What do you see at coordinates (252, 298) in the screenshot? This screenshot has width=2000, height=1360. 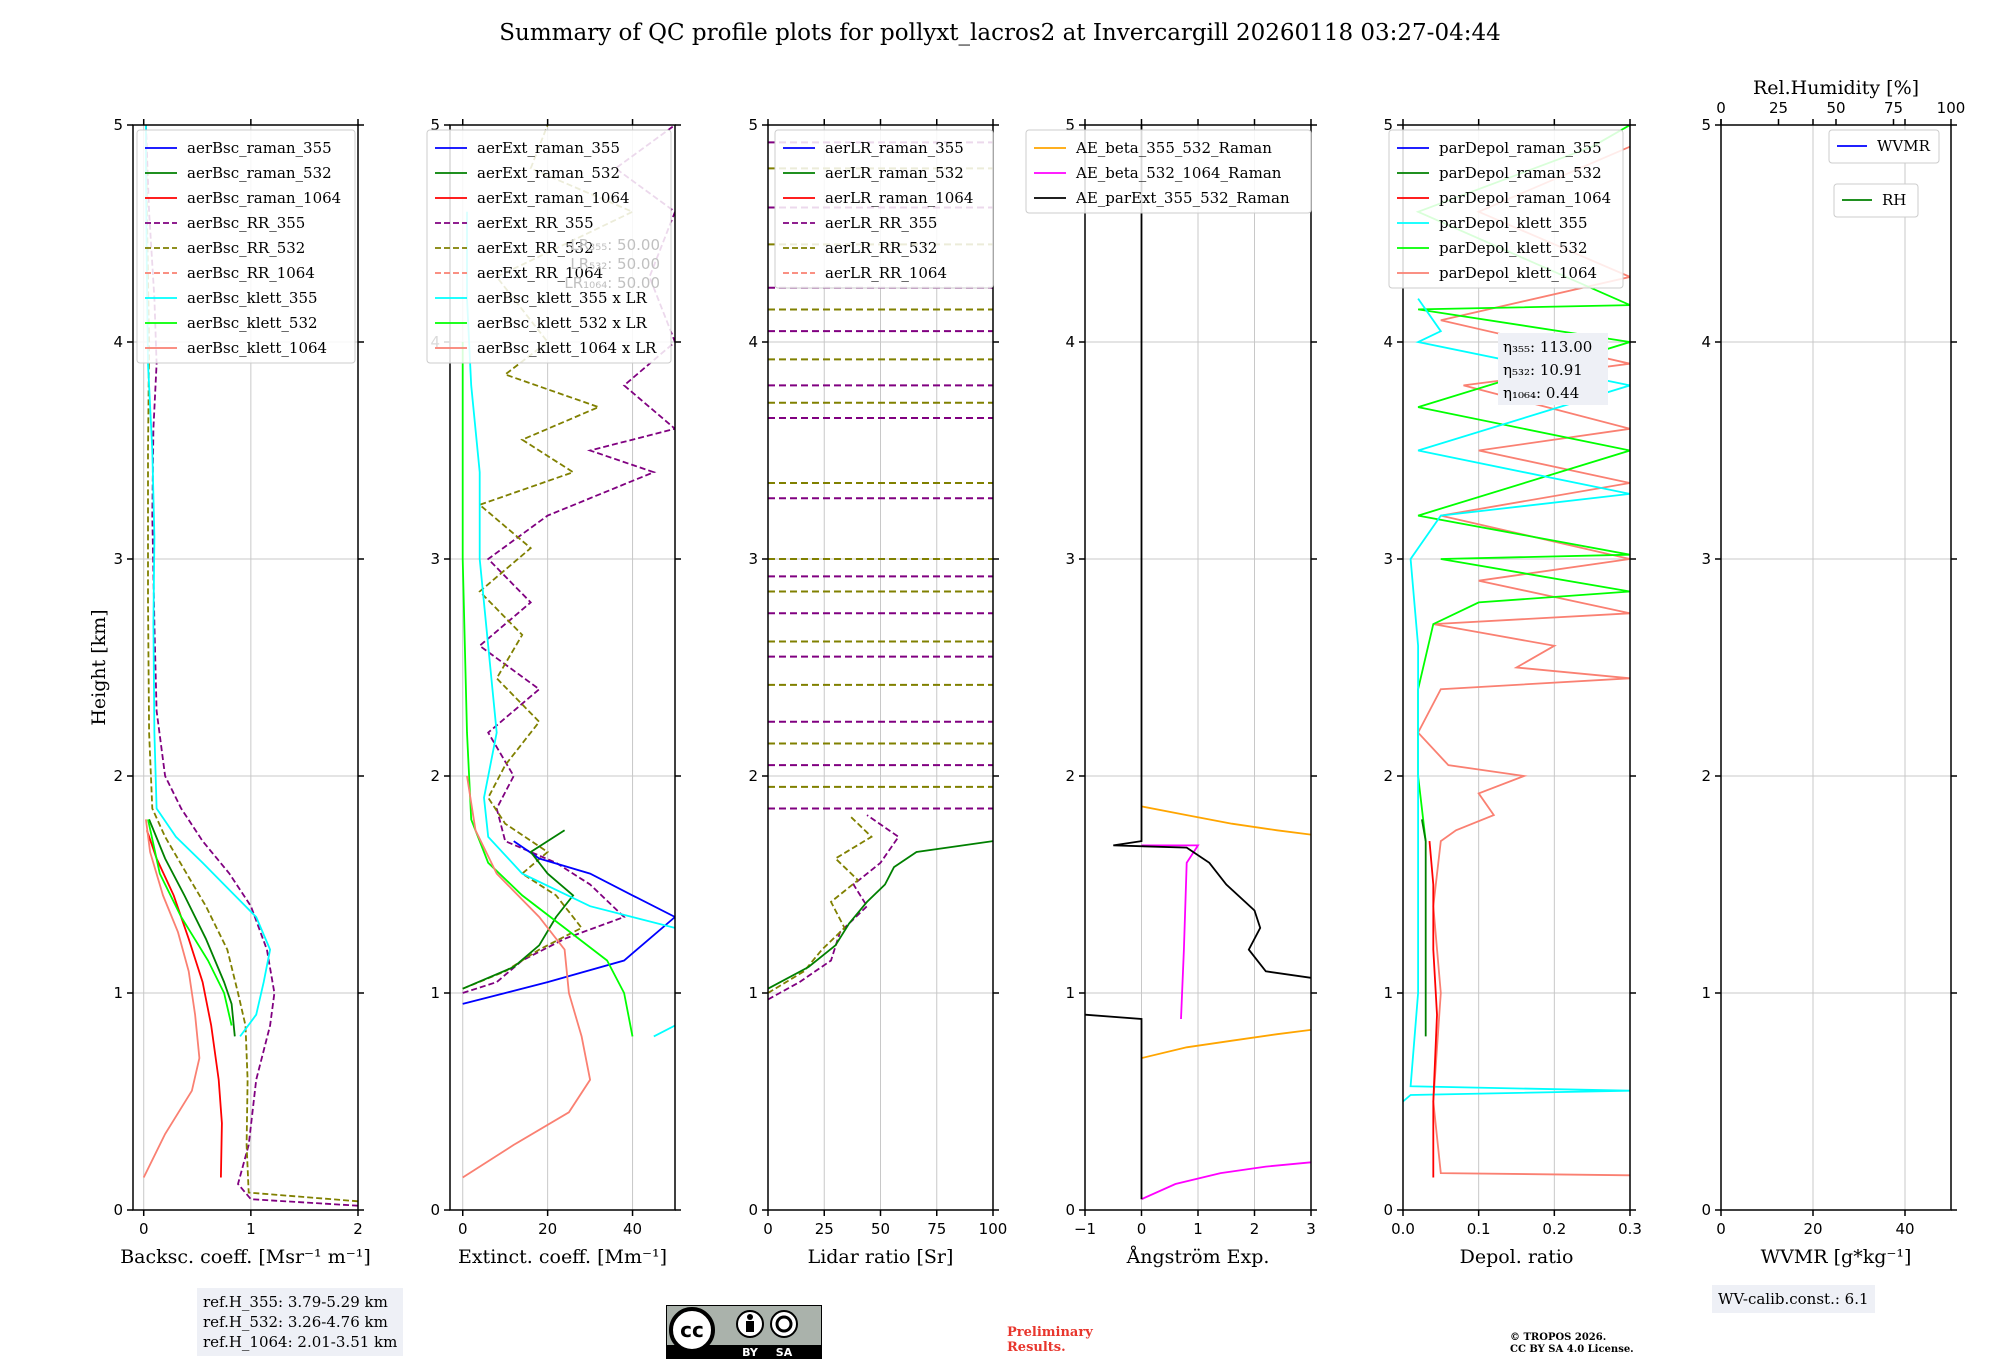 I see `legend-label: aerBsc_klett_355` at bounding box center [252, 298].